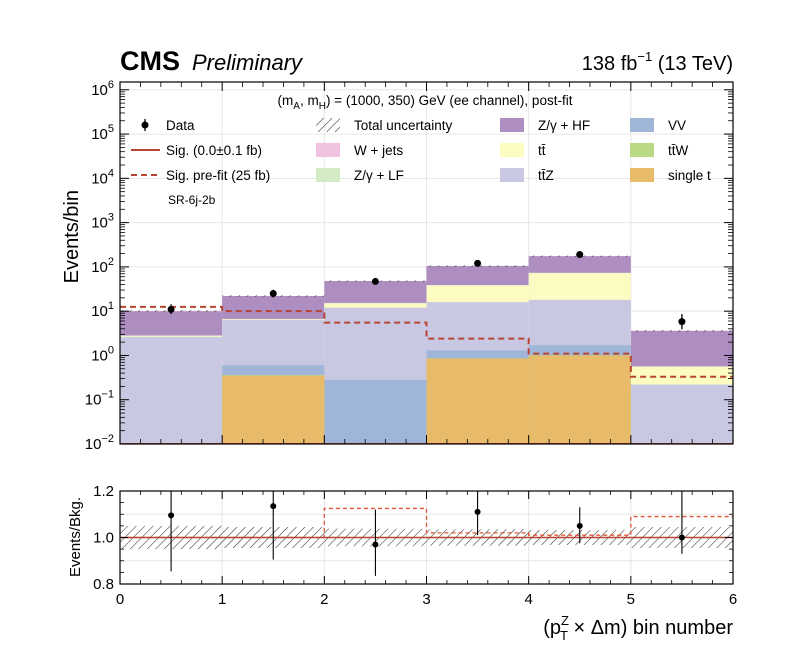  Describe the element at coordinates (378, 150) in the screenshot. I see `svg-text: W + jets` at that location.